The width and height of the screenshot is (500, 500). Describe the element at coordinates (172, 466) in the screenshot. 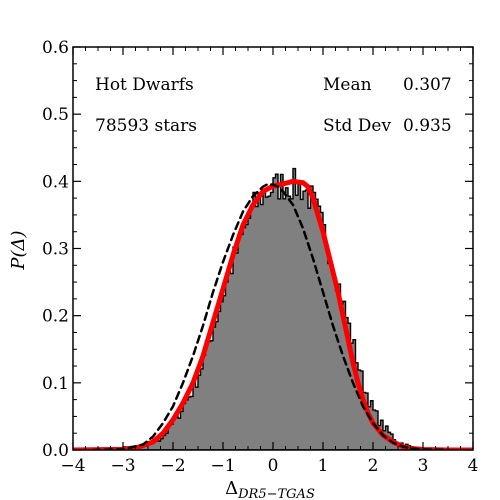

I see `x-tick-label: −2` at that location.